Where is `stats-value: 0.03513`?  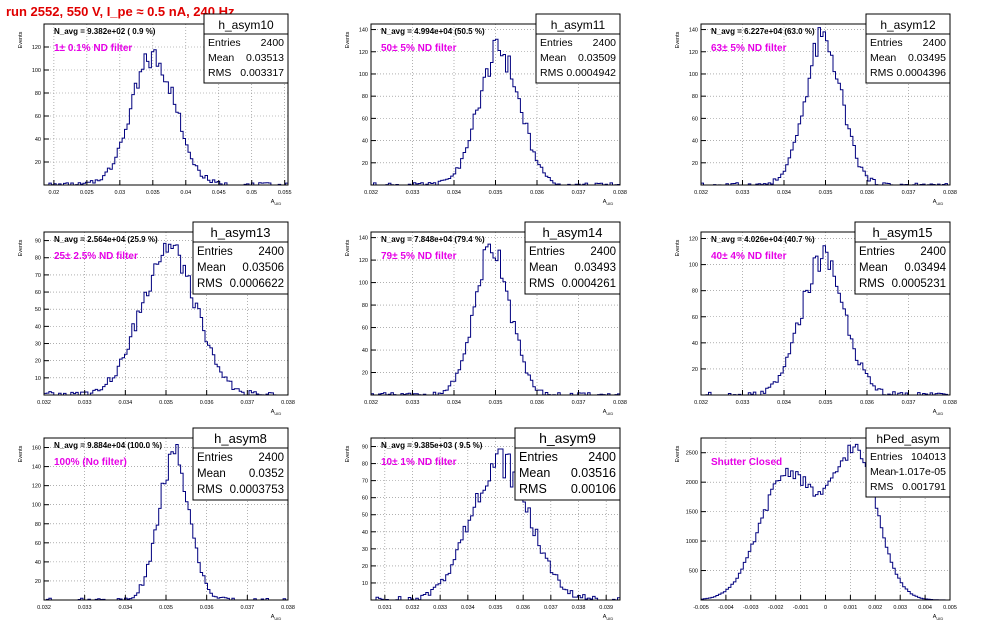 stats-value: 0.03513 is located at coordinates (265, 58).